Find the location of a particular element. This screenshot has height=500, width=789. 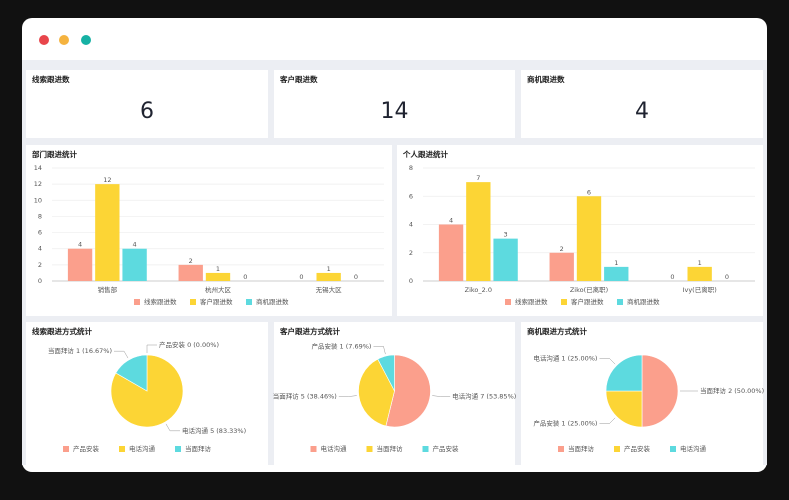

card-title: 商机跟进数 is located at coordinates (546, 79).